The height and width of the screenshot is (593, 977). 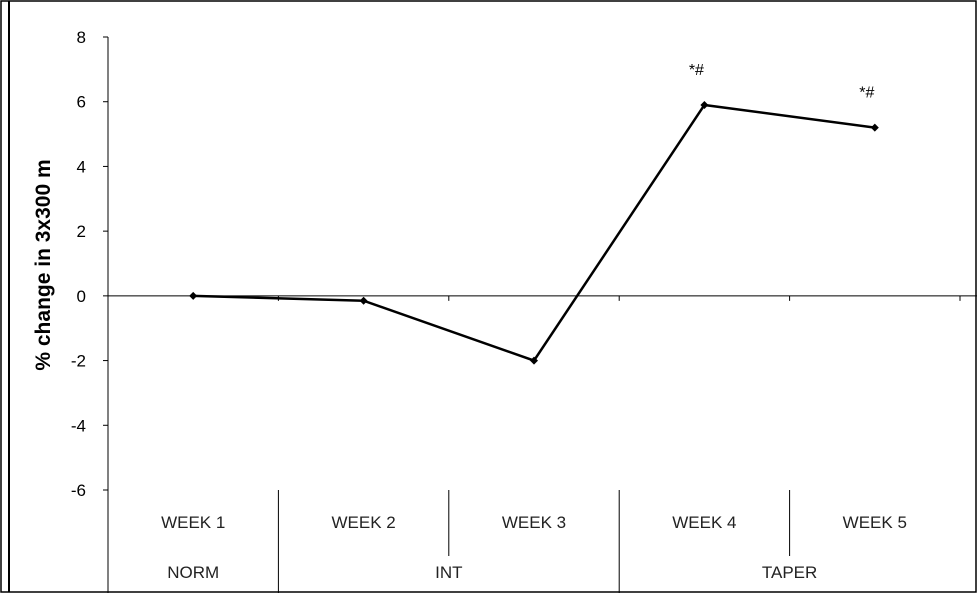 What do you see at coordinates (81, 231) in the screenshot?
I see `y-tick-label: 2` at bounding box center [81, 231].